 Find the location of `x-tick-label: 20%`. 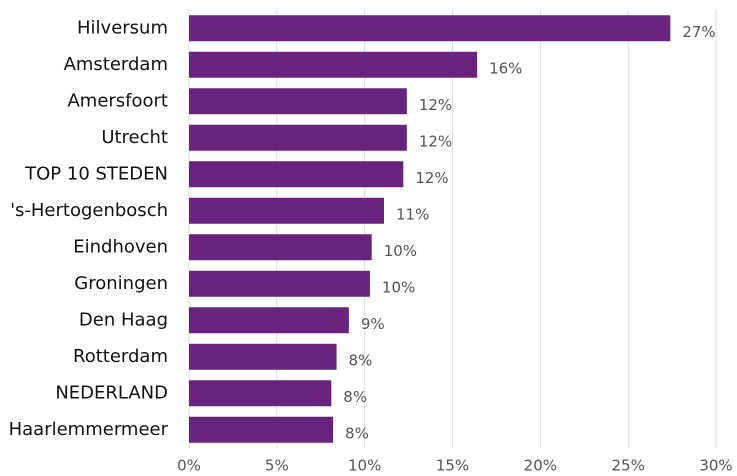

x-tick-label: 20% is located at coordinates (540, 466).